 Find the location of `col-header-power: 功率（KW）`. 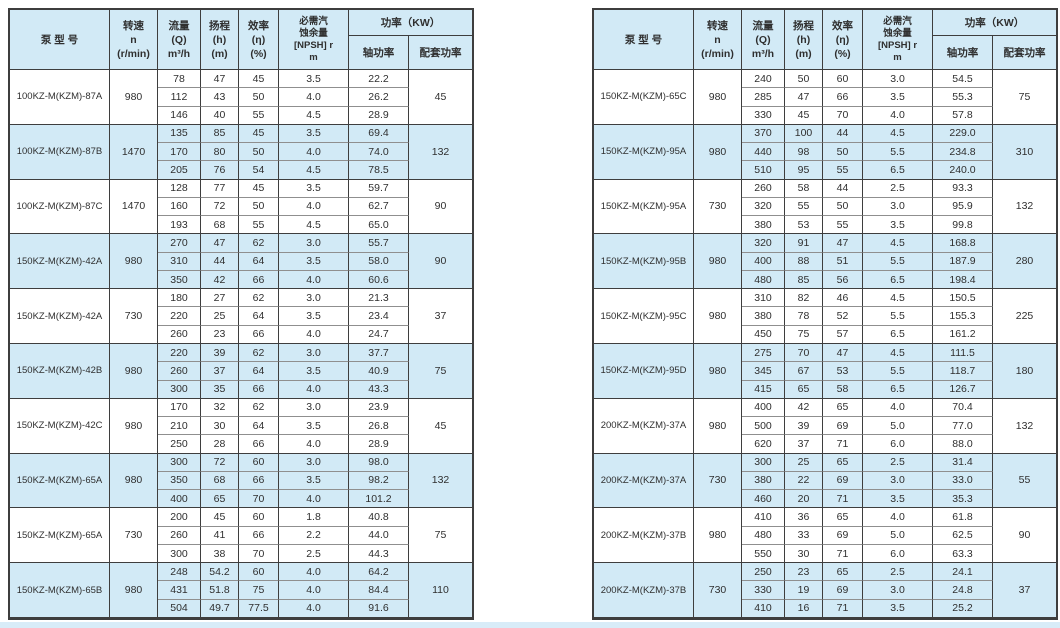

col-header-power: 功率（KW） is located at coordinates (410, 23).